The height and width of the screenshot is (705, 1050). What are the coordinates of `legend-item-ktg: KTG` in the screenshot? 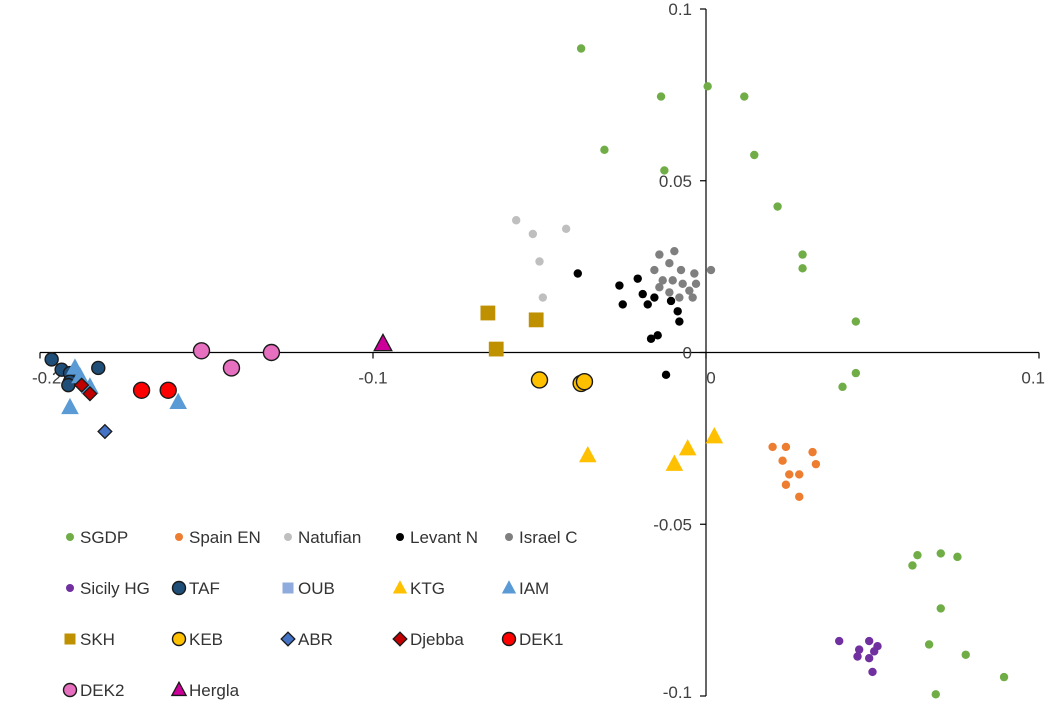 It's located at (418, 588).